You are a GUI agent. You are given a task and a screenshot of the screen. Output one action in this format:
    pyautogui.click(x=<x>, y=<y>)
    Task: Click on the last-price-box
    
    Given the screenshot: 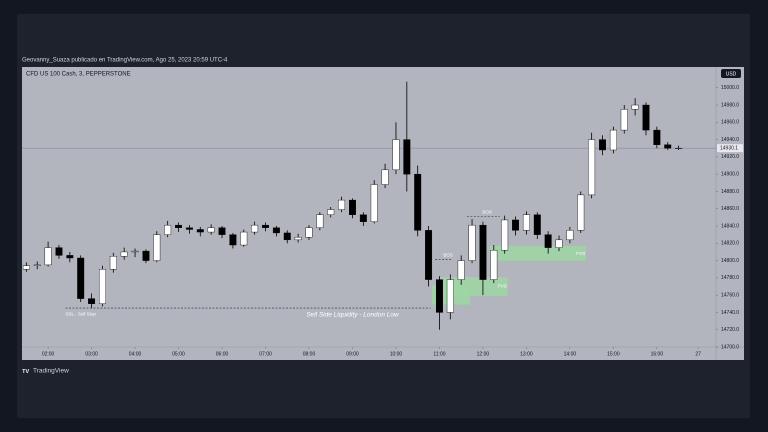 What is the action you would take?
    pyautogui.click(x=730, y=148)
    